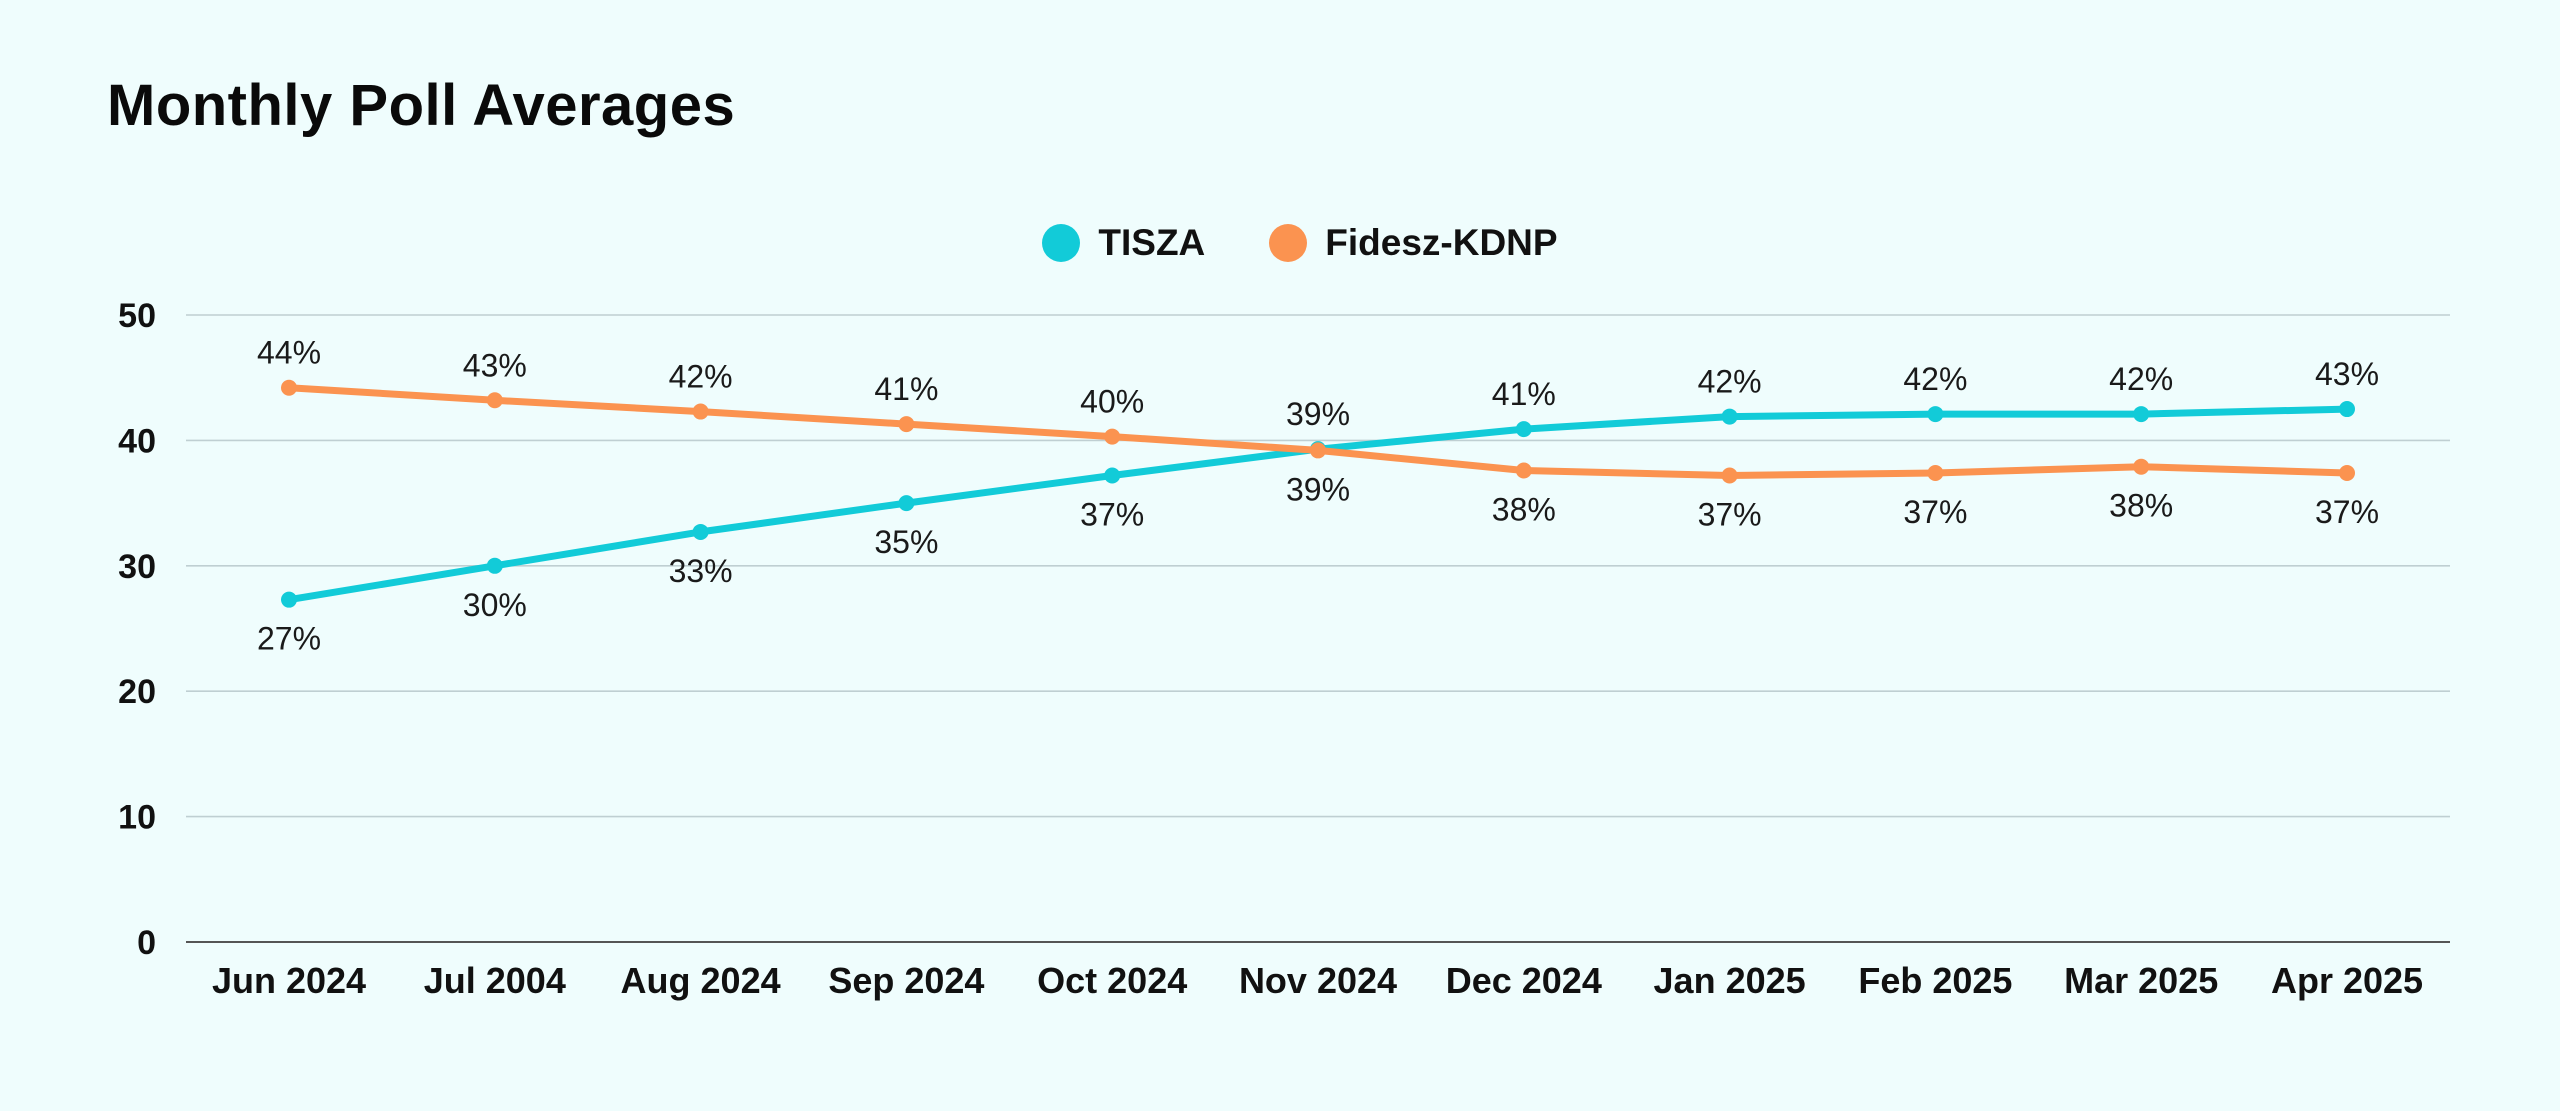 This screenshot has width=2560, height=1111. What do you see at coordinates (1288, 243) in the screenshot?
I see `legend-swatch-fidesz-kdnp` at bounding box center [1288, 243].